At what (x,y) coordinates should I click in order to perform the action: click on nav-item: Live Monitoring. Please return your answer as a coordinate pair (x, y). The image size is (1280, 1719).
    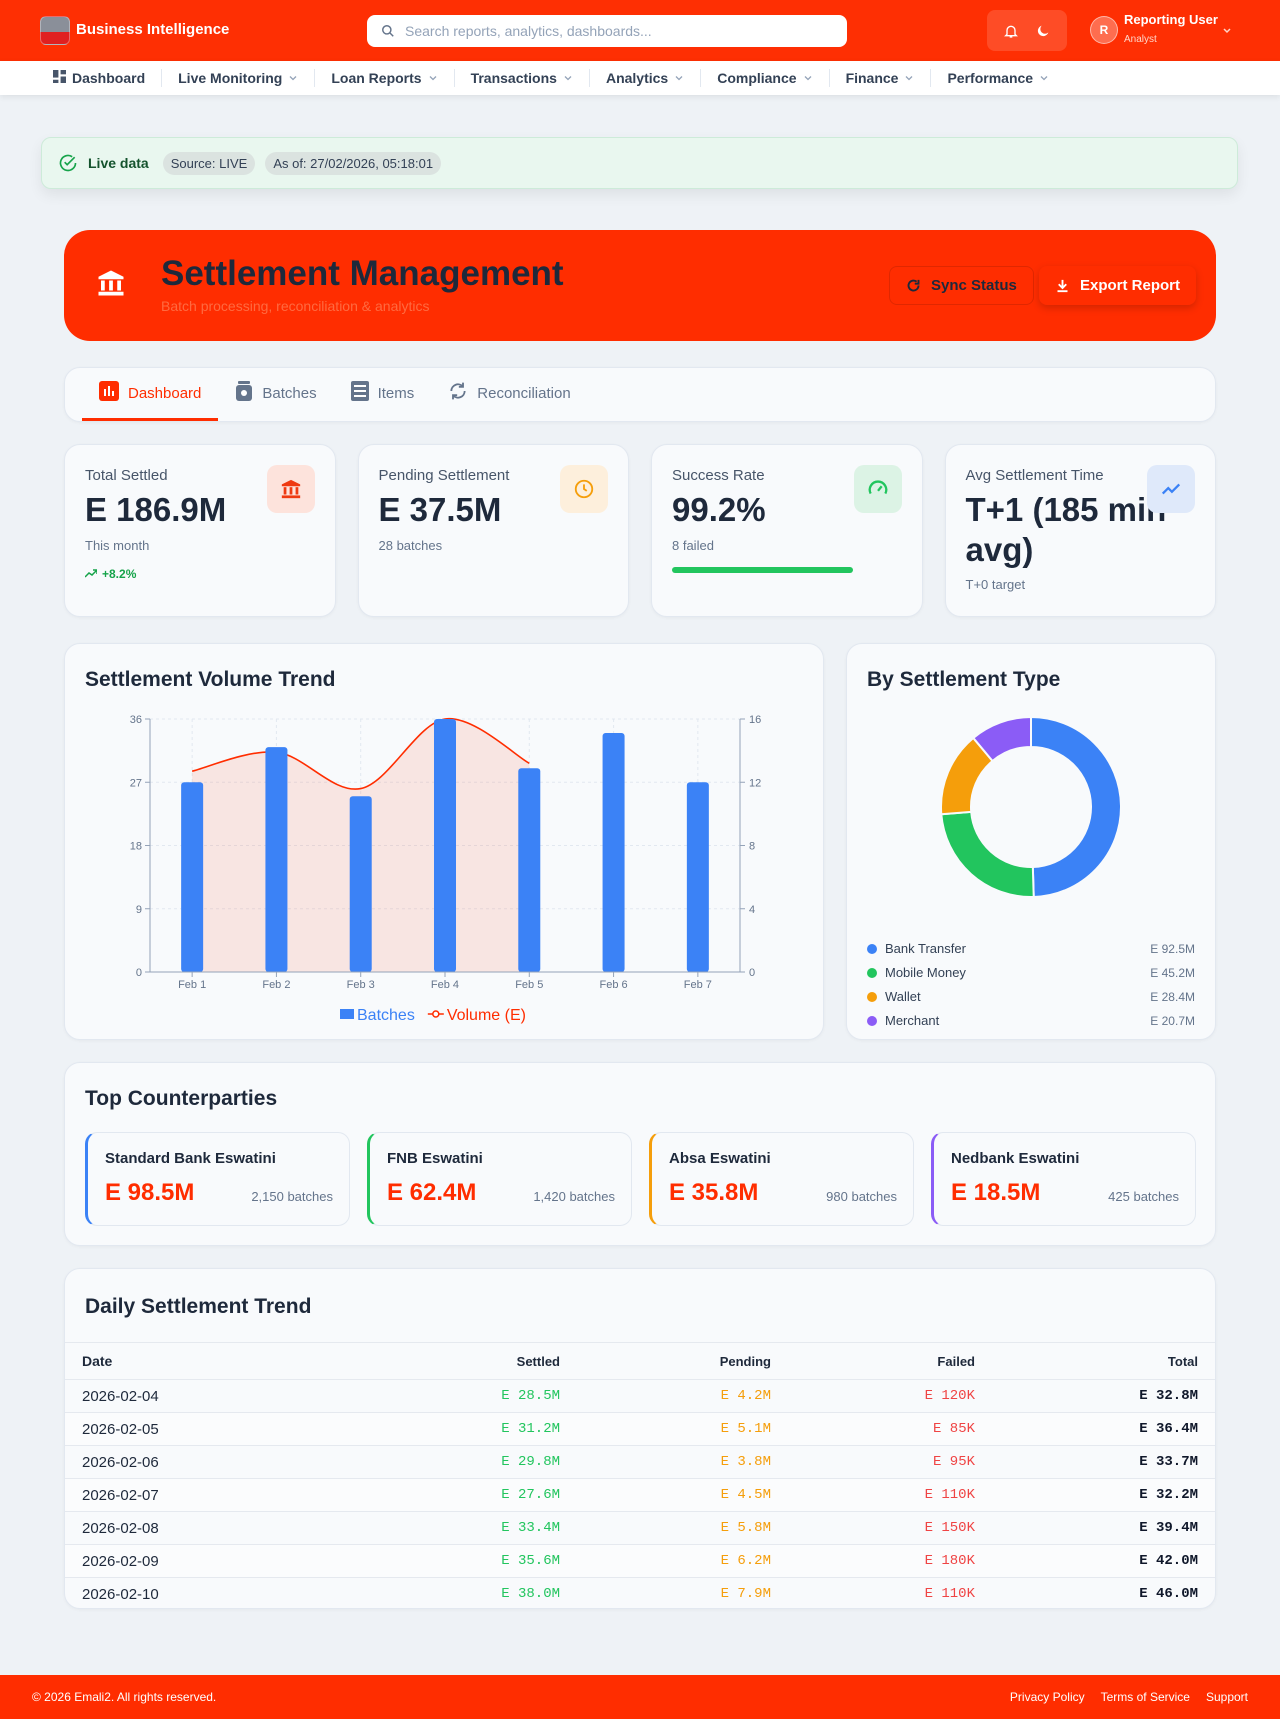
    Looking at the image, I should click on (237, 78).